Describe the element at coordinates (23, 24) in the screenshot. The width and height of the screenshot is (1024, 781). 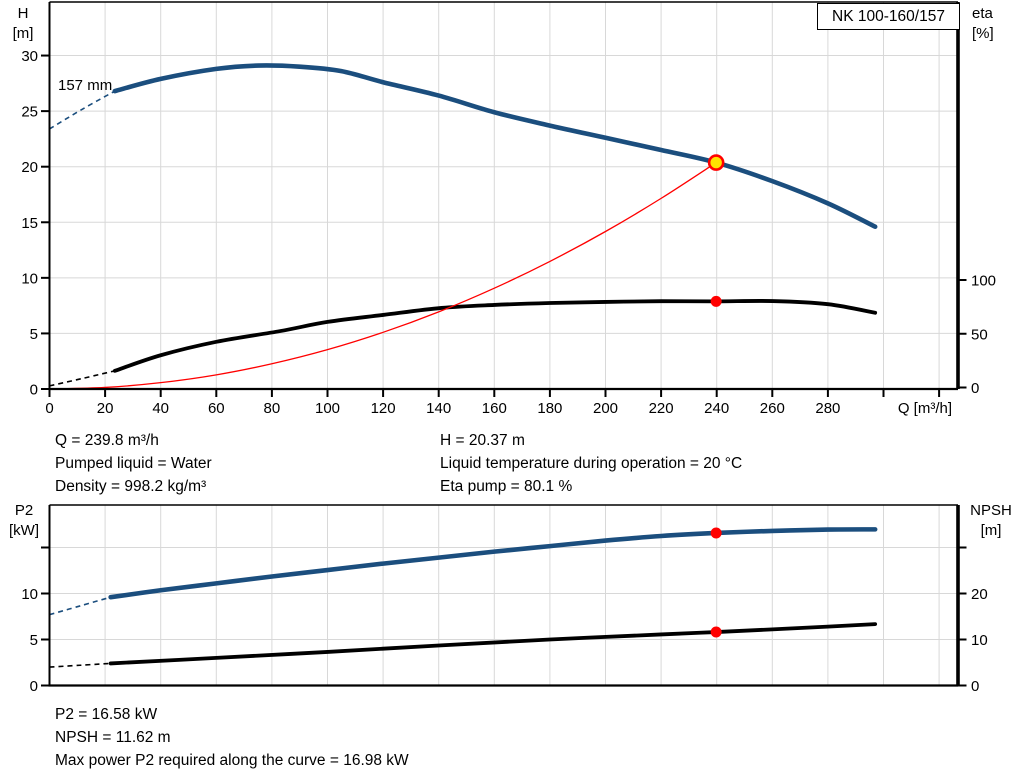
I see `head-axis-label: H [m]` at that location.